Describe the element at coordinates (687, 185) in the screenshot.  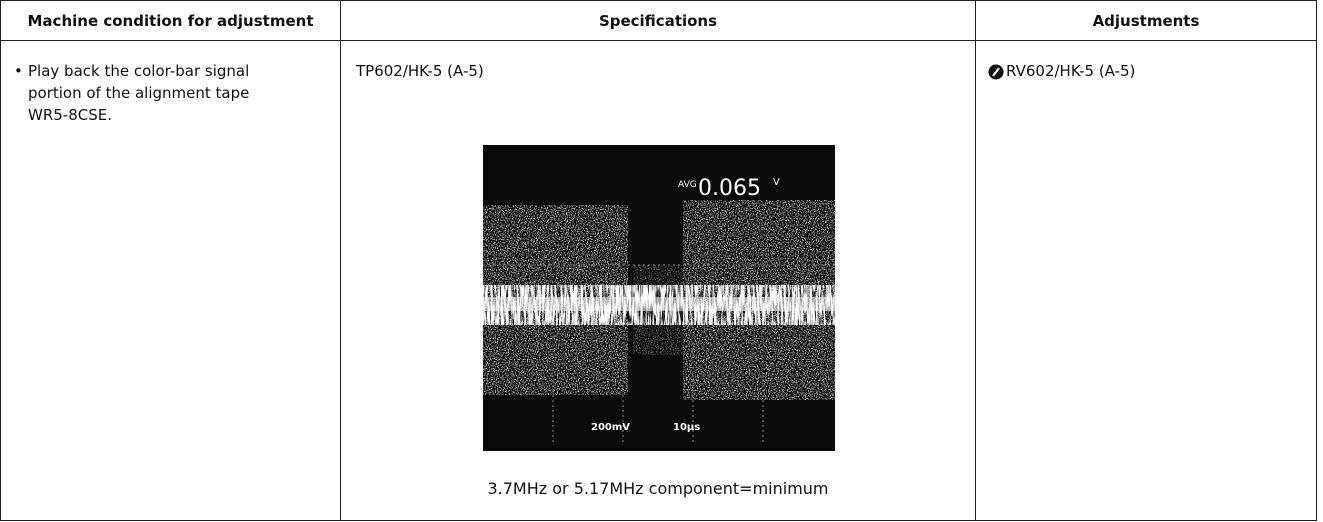
I see `readout-label: AVG` at that location.